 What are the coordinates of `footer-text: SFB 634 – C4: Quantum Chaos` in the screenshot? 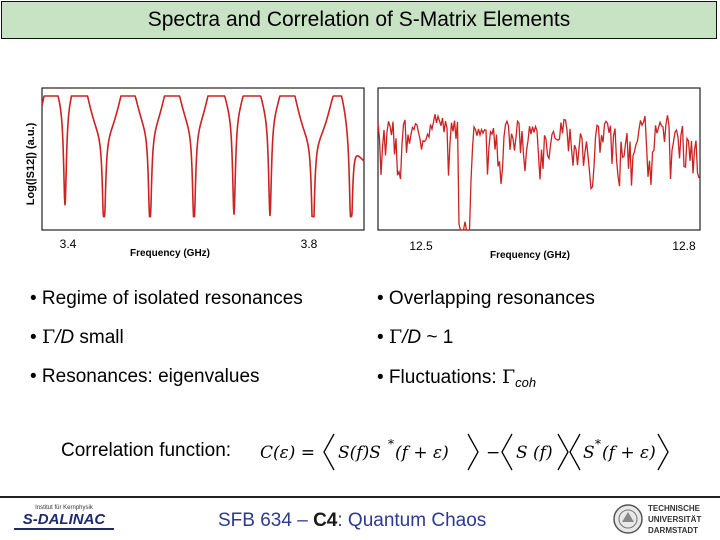 It's located at (352, 521).